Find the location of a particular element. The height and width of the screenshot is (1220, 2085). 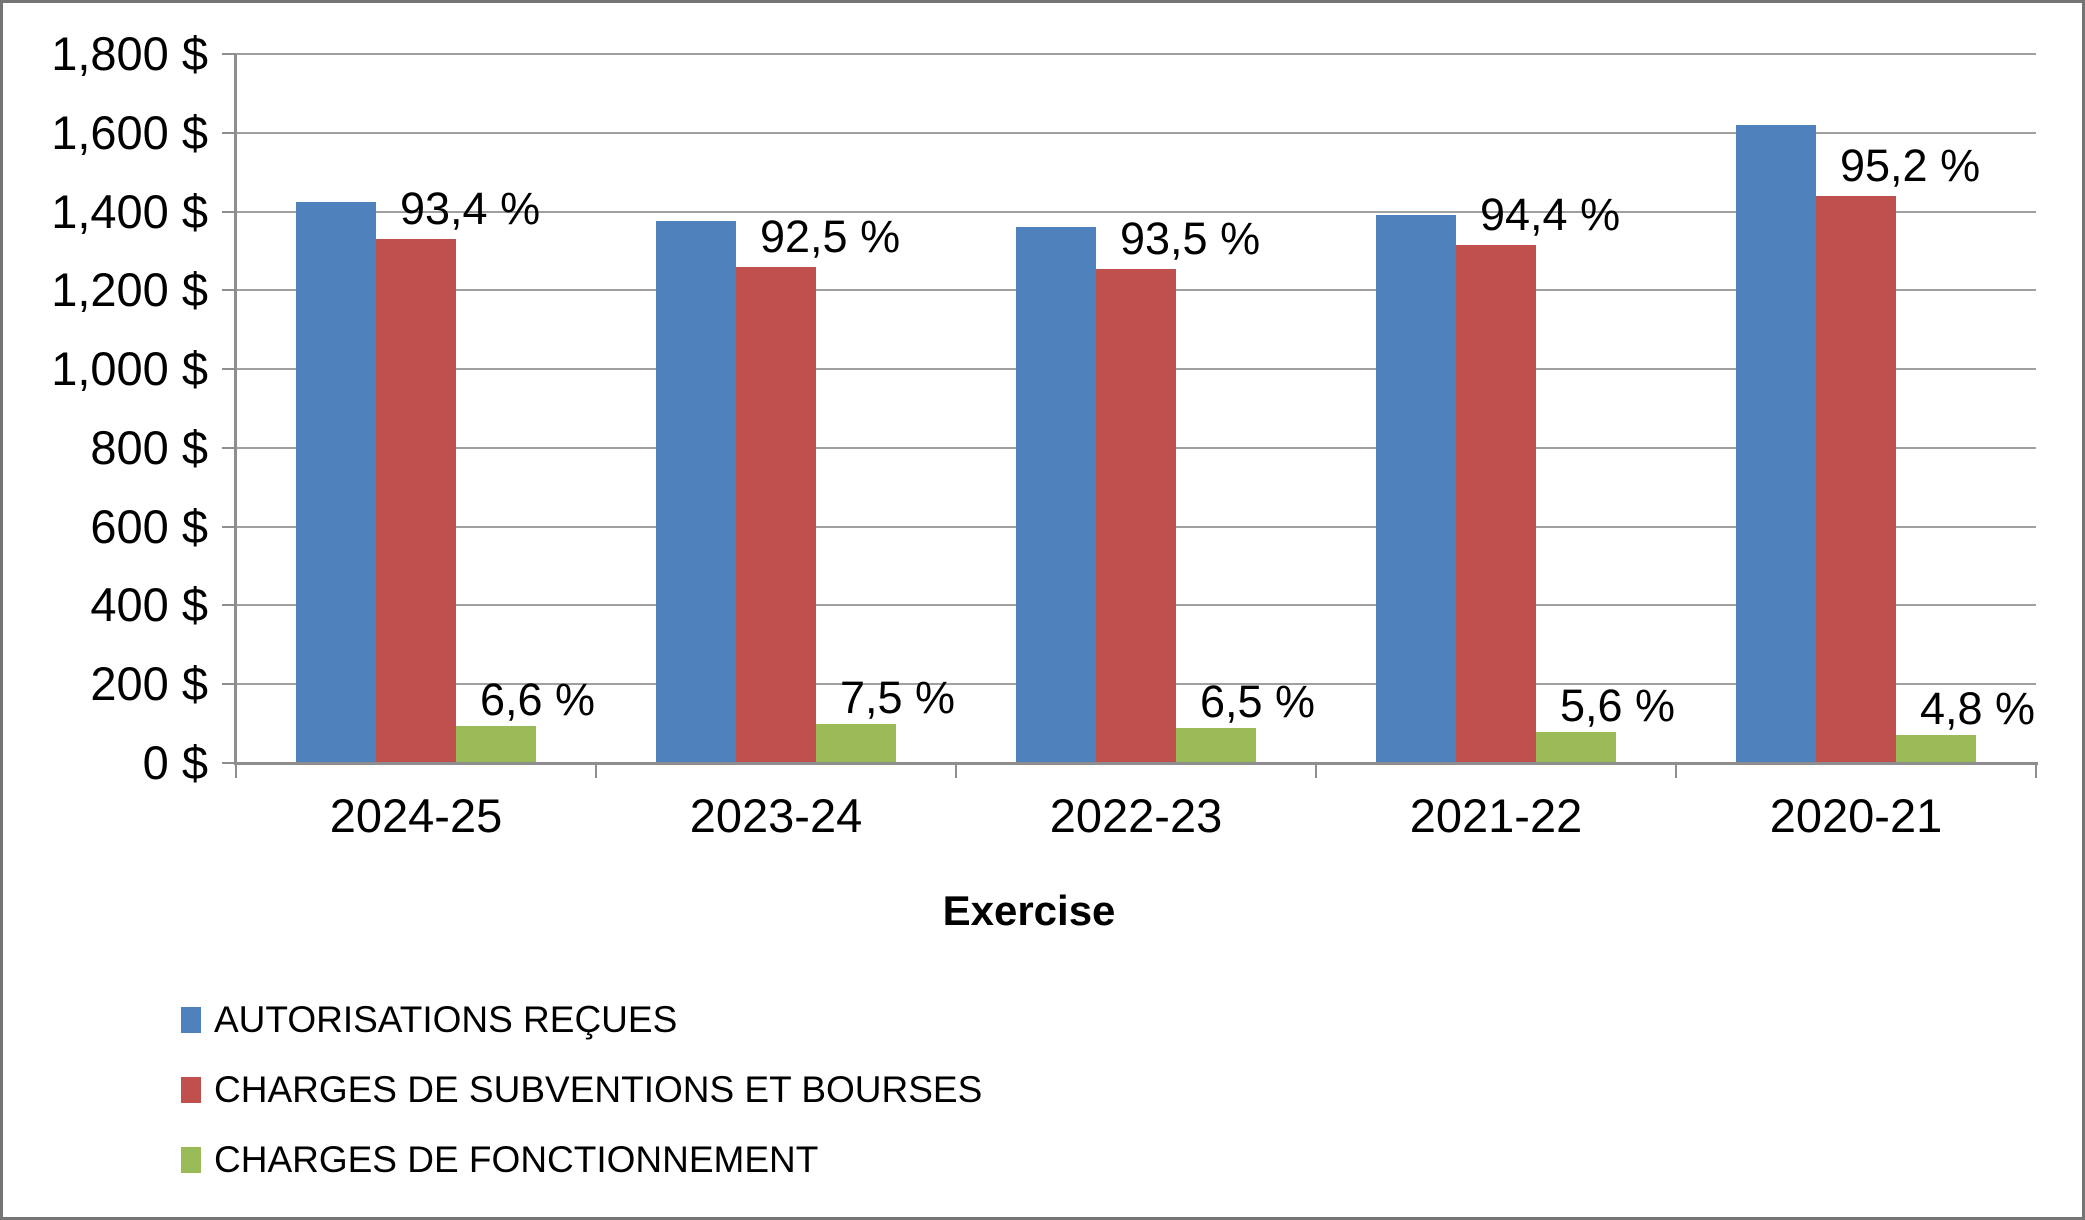

data-label: 93,5 % is located at coordinates (1190, 238).